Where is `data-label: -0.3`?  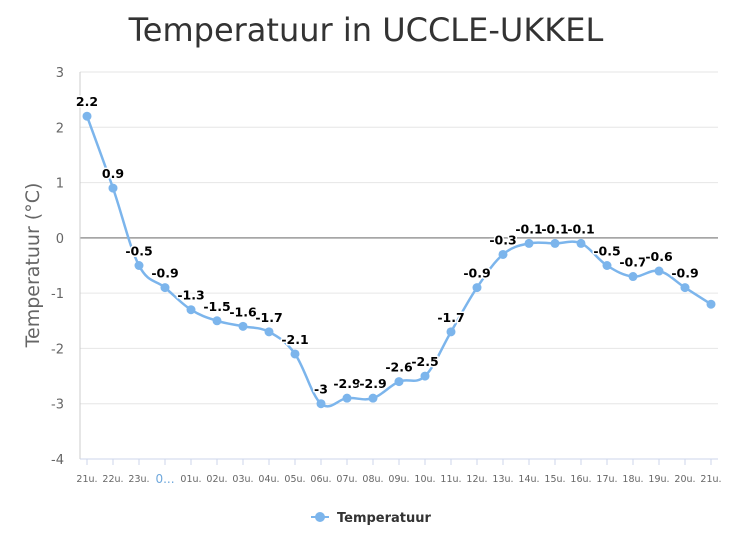
data-label: -0.3 is located at coordinates (502, 239).